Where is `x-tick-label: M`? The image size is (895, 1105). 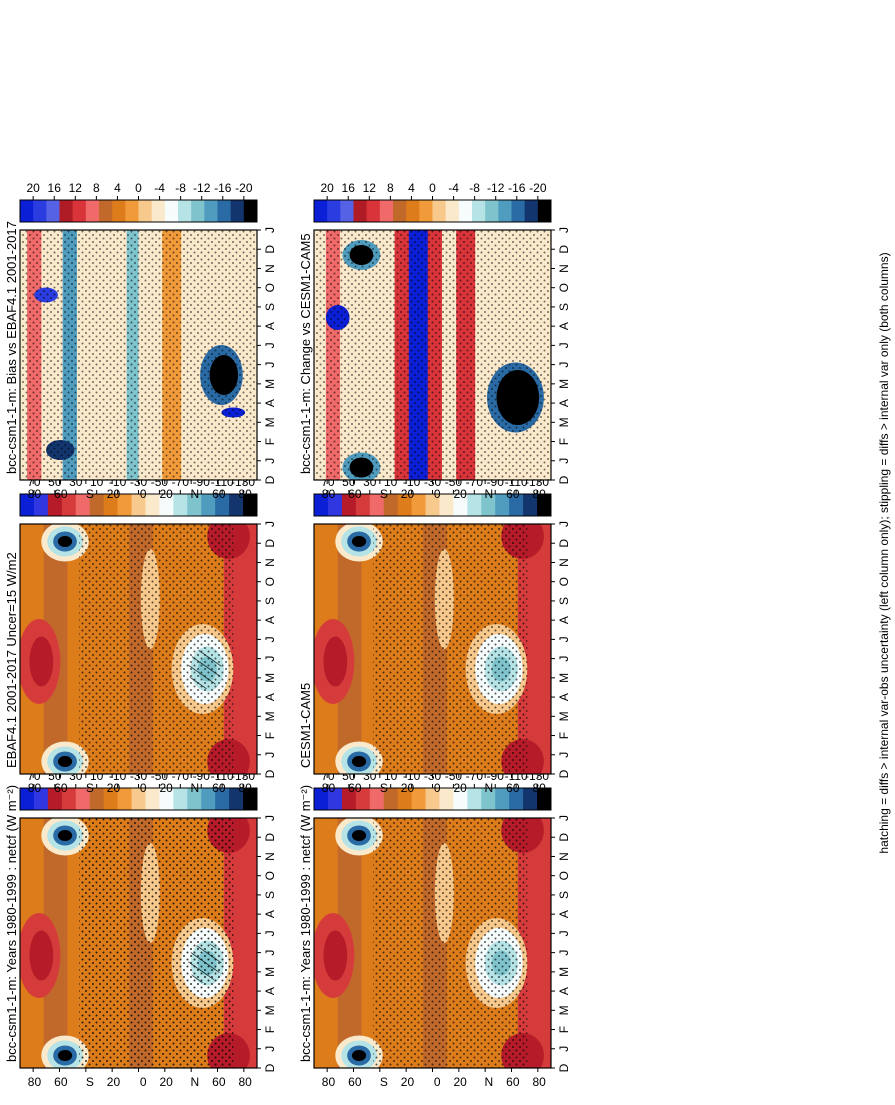
x-tick-label: M is located at coordinates (564, 384).